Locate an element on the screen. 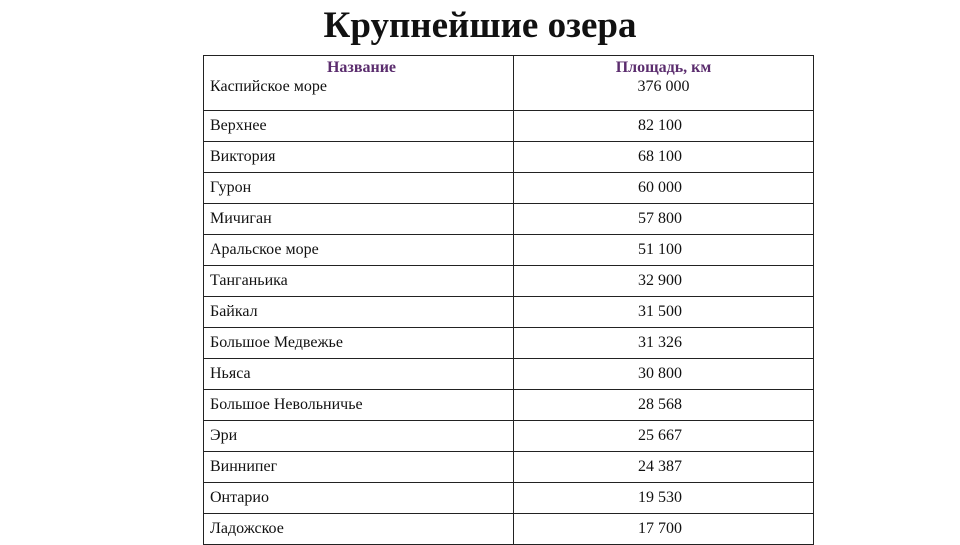 The width and height of the screenshot is (960, 545). table-row: Онтарио 19 530 is located at coordinates (508, 498).